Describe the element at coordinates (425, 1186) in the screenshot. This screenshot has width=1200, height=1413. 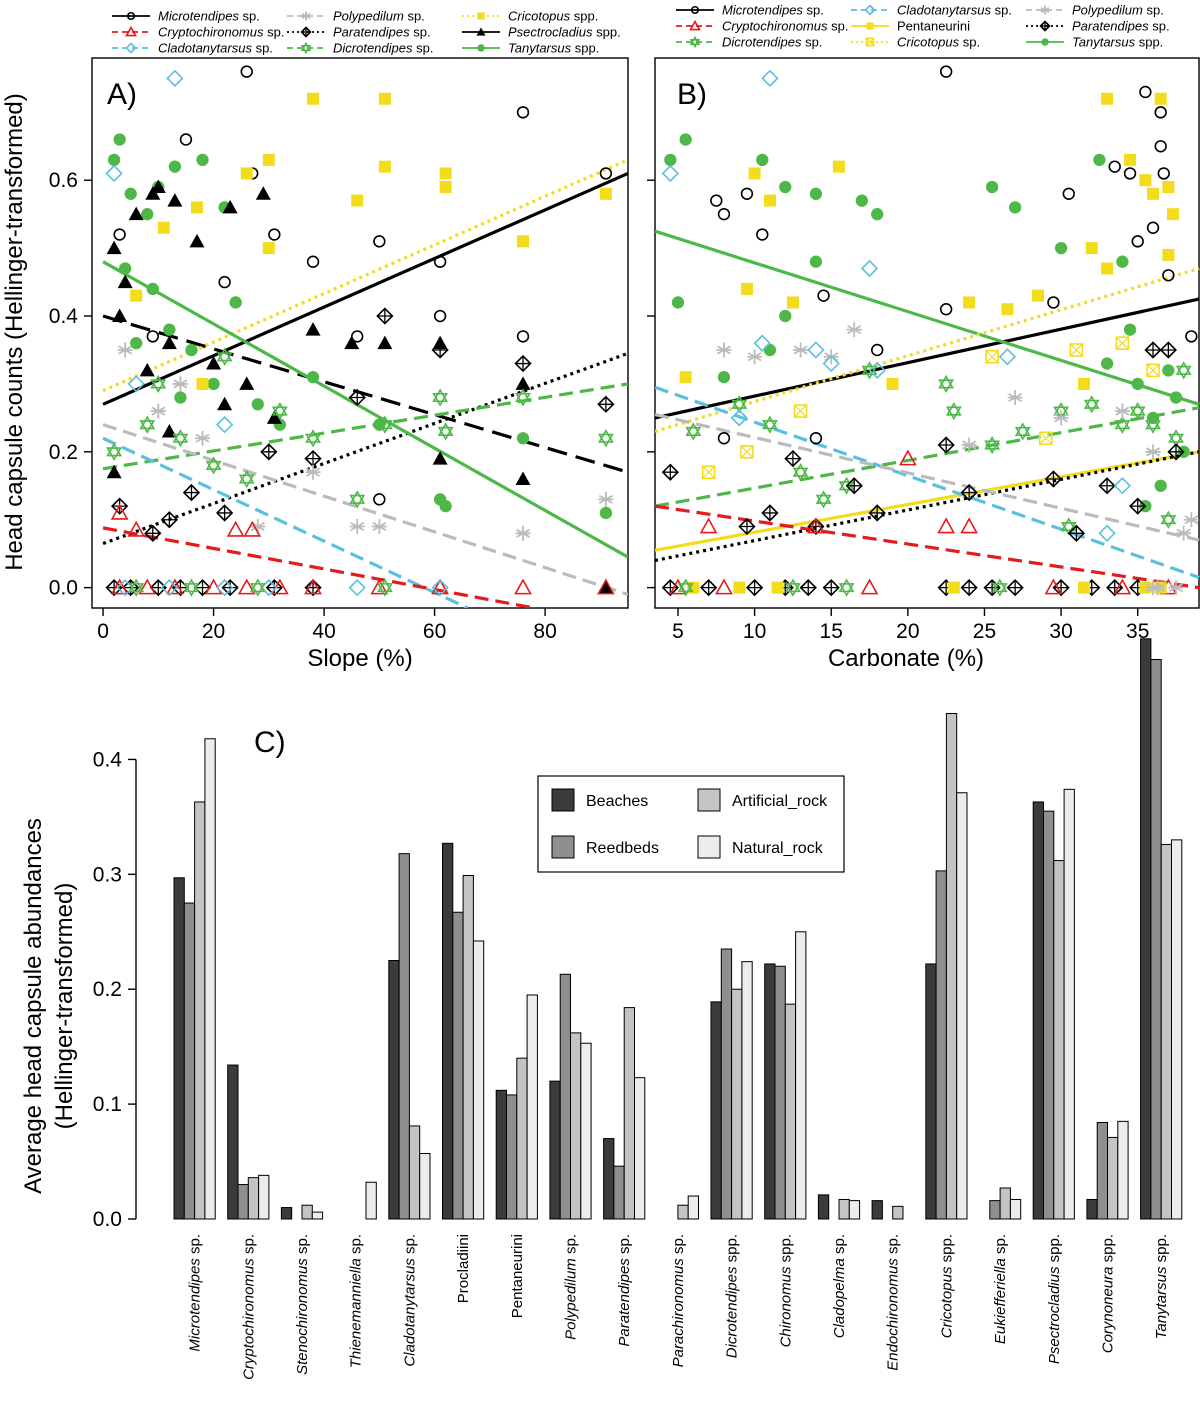
I see `bar-cladotanytarsus-natural_rock` at that location.